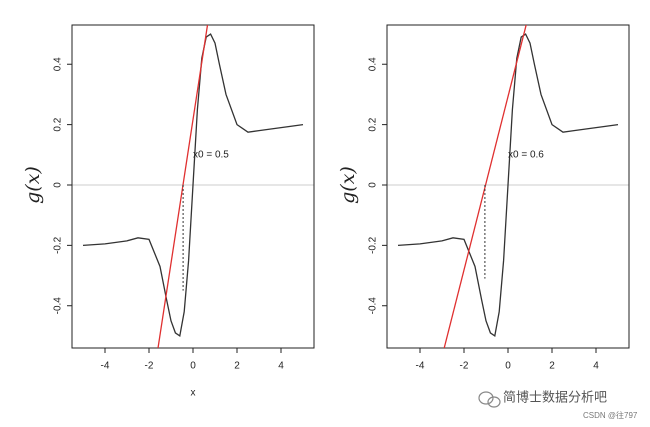 This screenshot has width=650, height=427. Describe the element at coordinates (485, 186) in the screenshot. I see `series-line` at that location.